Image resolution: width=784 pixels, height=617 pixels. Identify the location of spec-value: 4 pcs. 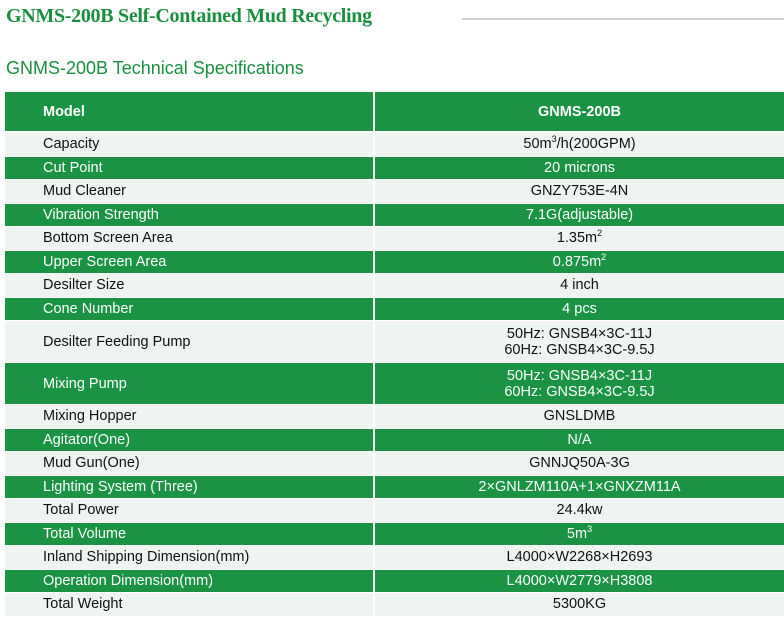
(579, 309).